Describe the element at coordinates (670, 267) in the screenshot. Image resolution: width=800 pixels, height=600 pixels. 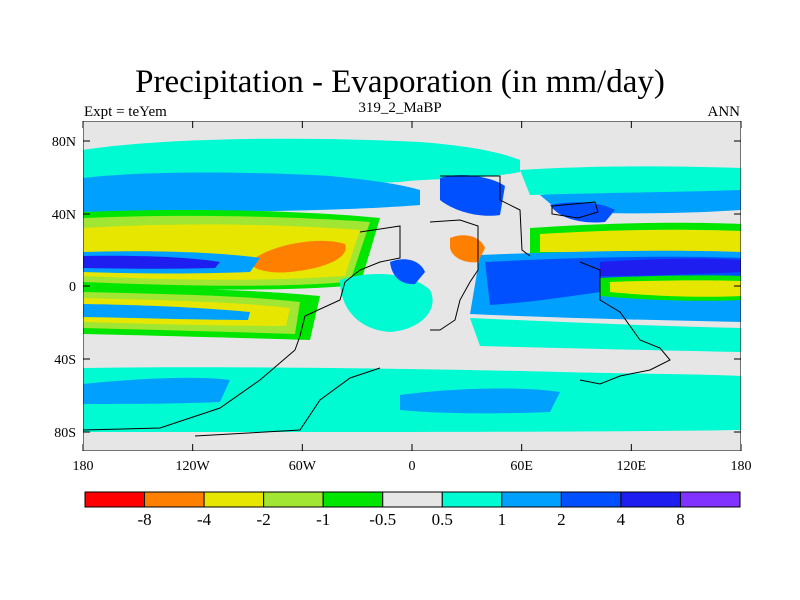
I see `field-itcz-east-dblue` at that location.